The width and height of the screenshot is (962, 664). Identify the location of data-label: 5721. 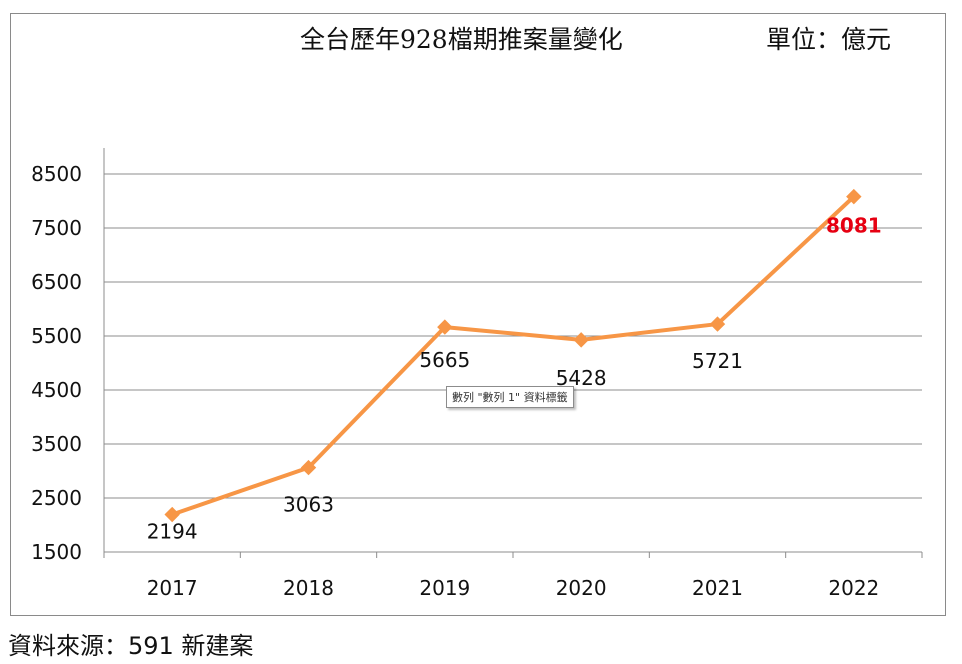
(717, 361).